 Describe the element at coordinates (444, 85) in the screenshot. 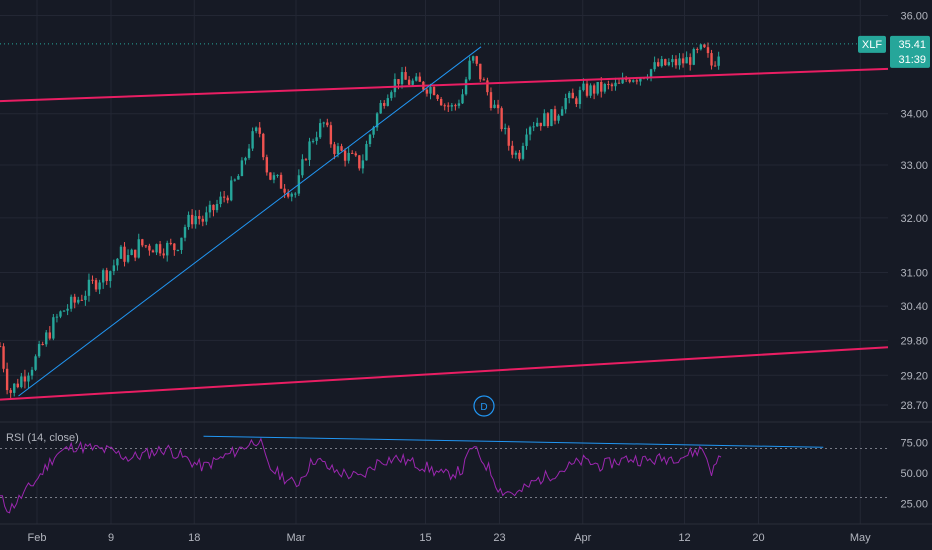

I see `channel-upper-line` at that location.